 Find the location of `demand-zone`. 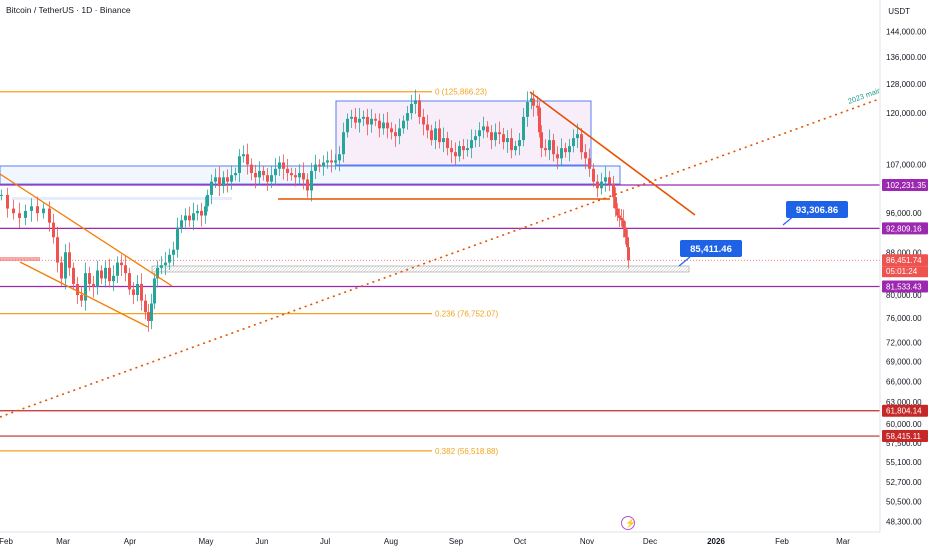

demand-zone is located at coordinates (420, 269).